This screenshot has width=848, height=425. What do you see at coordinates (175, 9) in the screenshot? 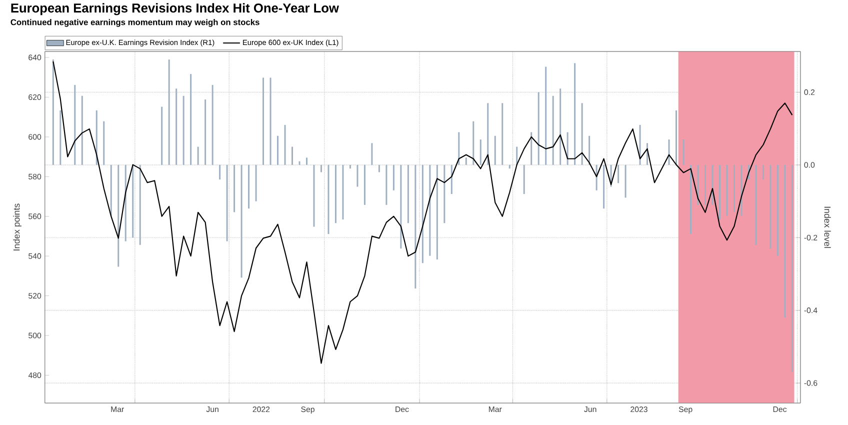
I see `chart-title: European Earnings Revisions Index Hit One-Year Low` at bounding box center [175, 9].